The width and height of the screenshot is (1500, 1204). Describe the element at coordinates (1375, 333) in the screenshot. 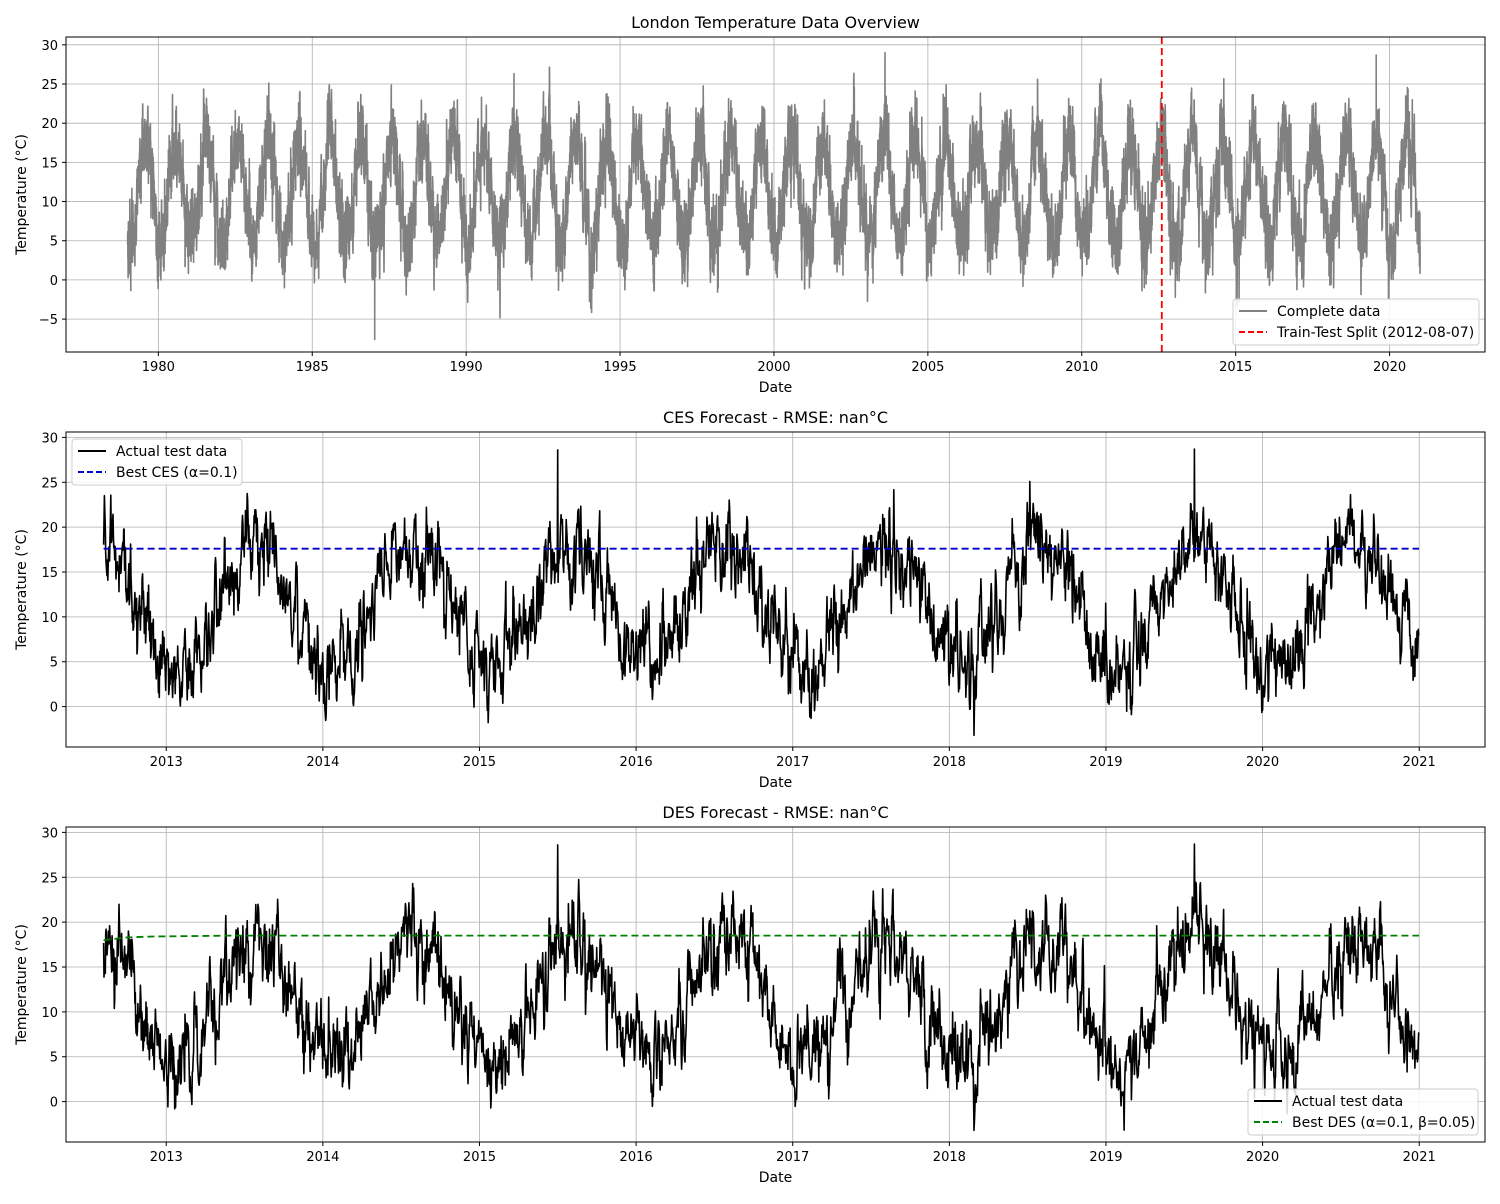

I see `legend-label-train-test-split: Train-Test Split (2012-08-07)` at that location.